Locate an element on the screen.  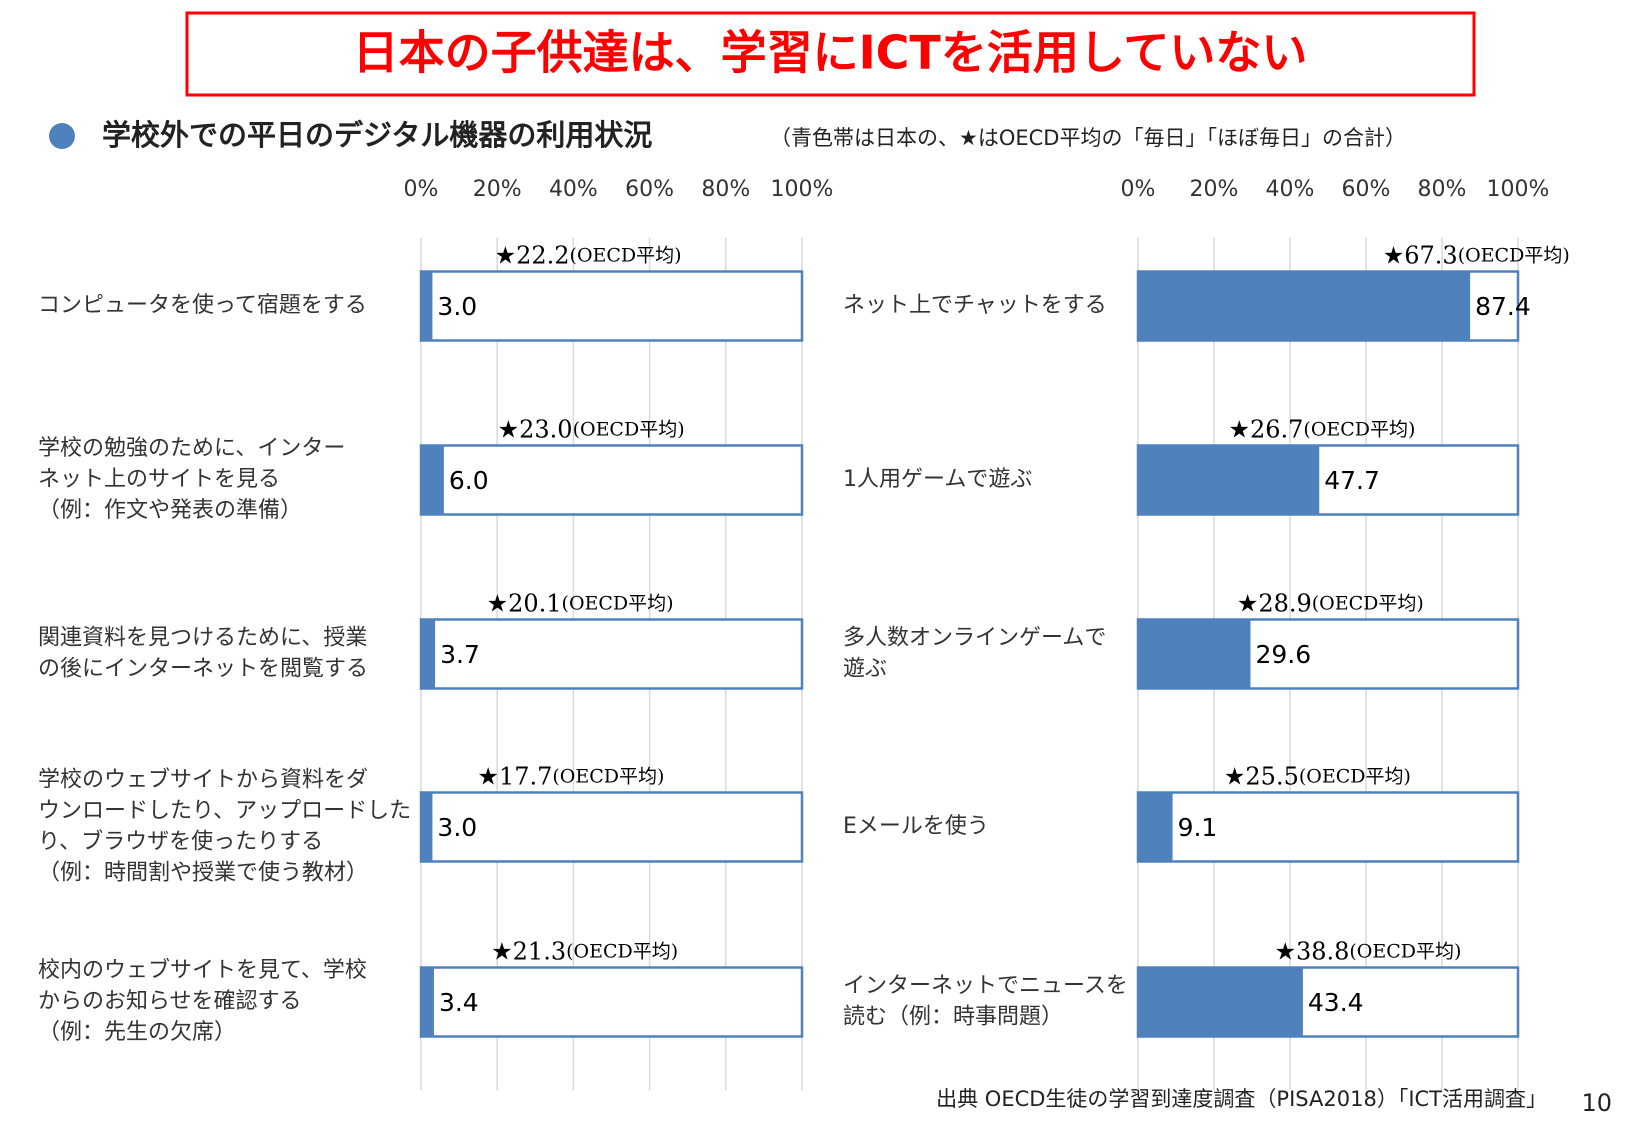
x-tick-label: 20% is located at coordinates (497, 189).